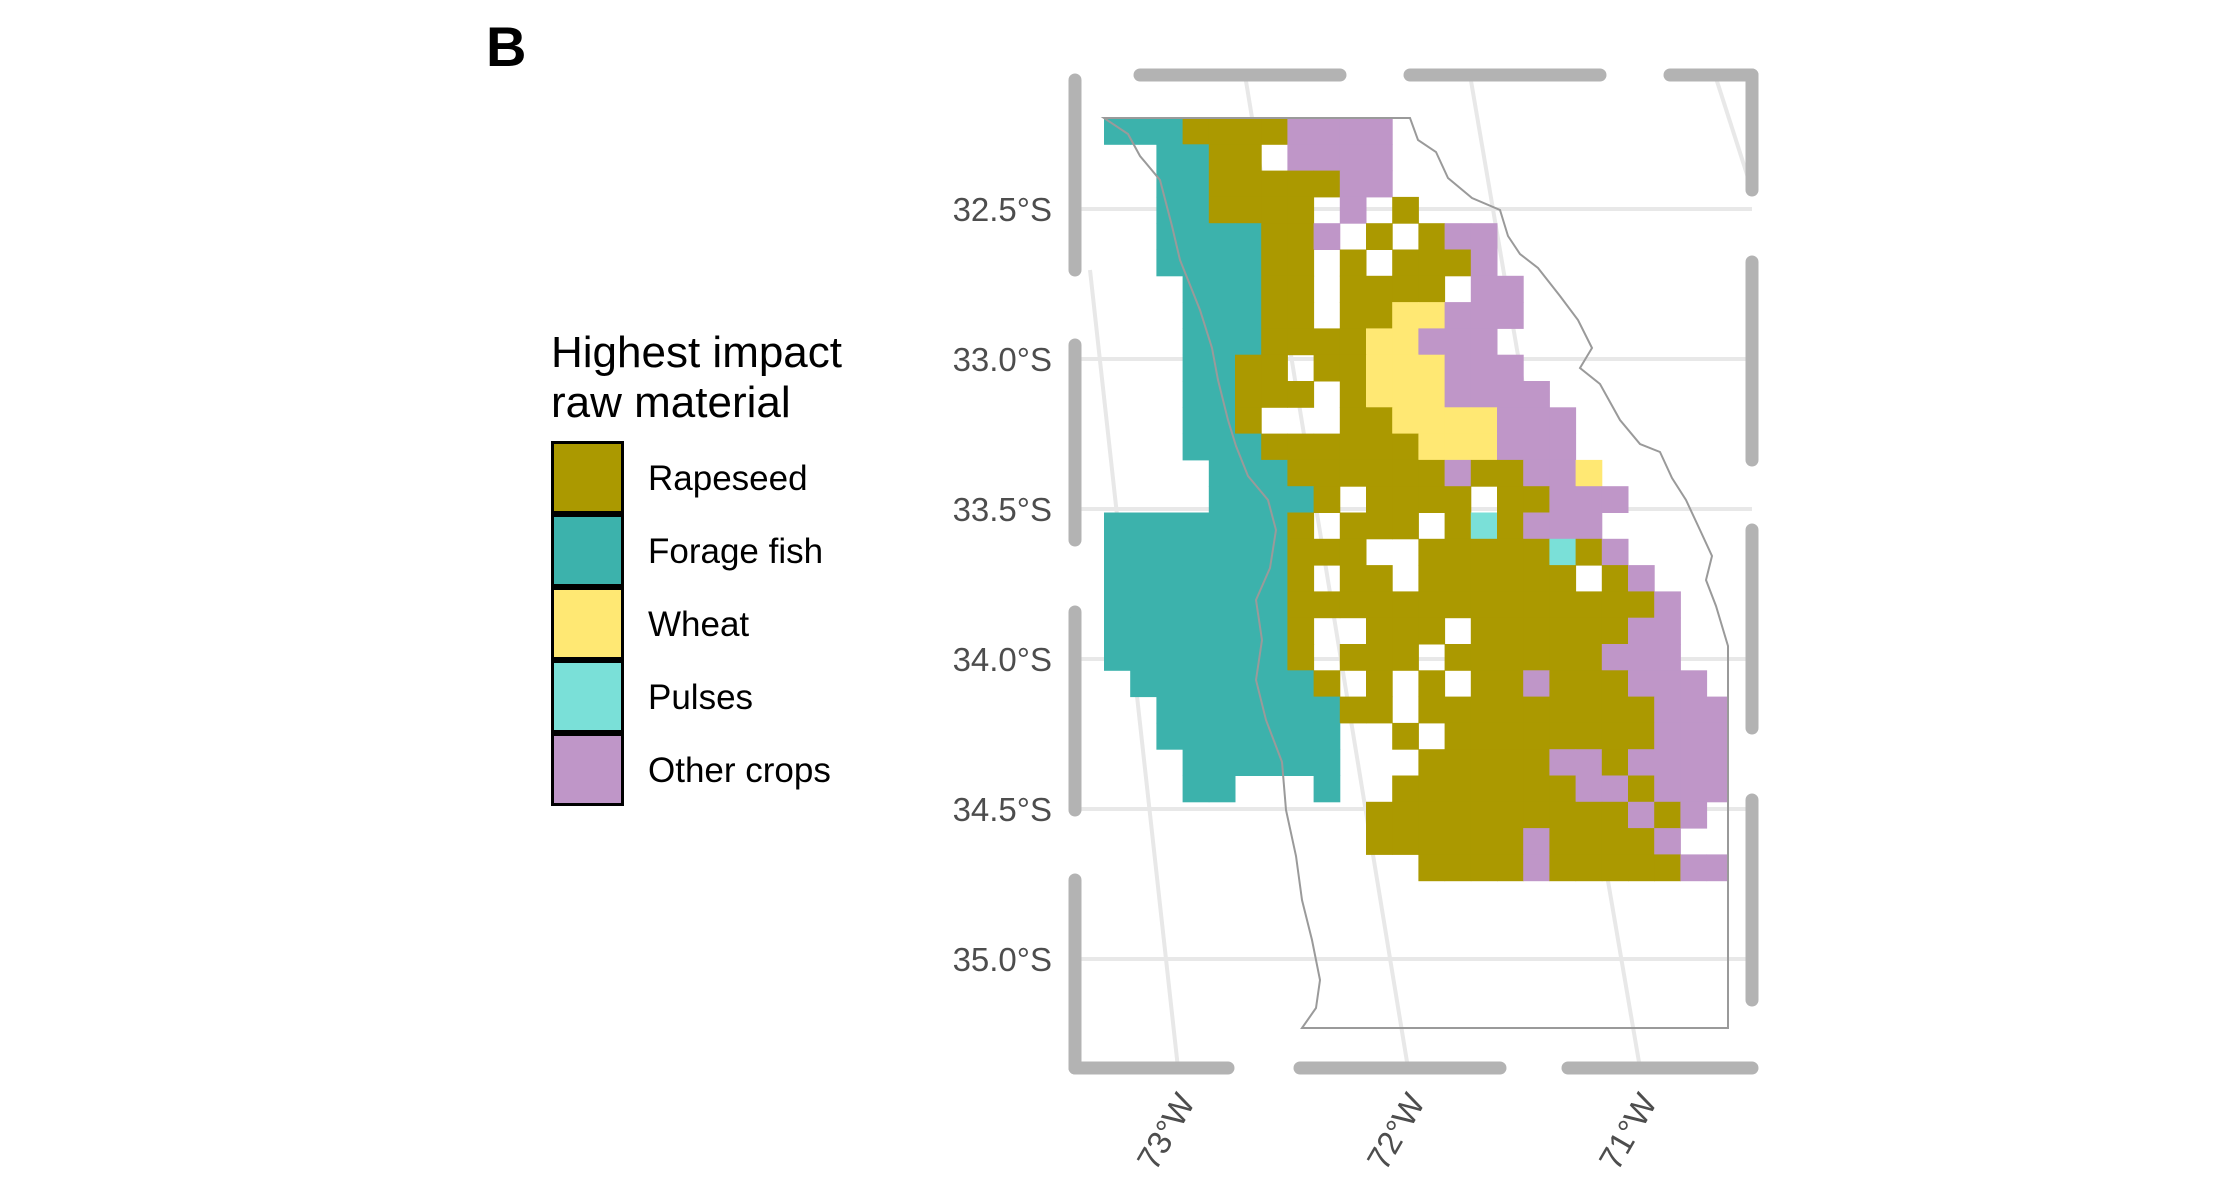 This screenshot has height=1202, width=2228. I want to click on panel-label: B, so click(506, 46).